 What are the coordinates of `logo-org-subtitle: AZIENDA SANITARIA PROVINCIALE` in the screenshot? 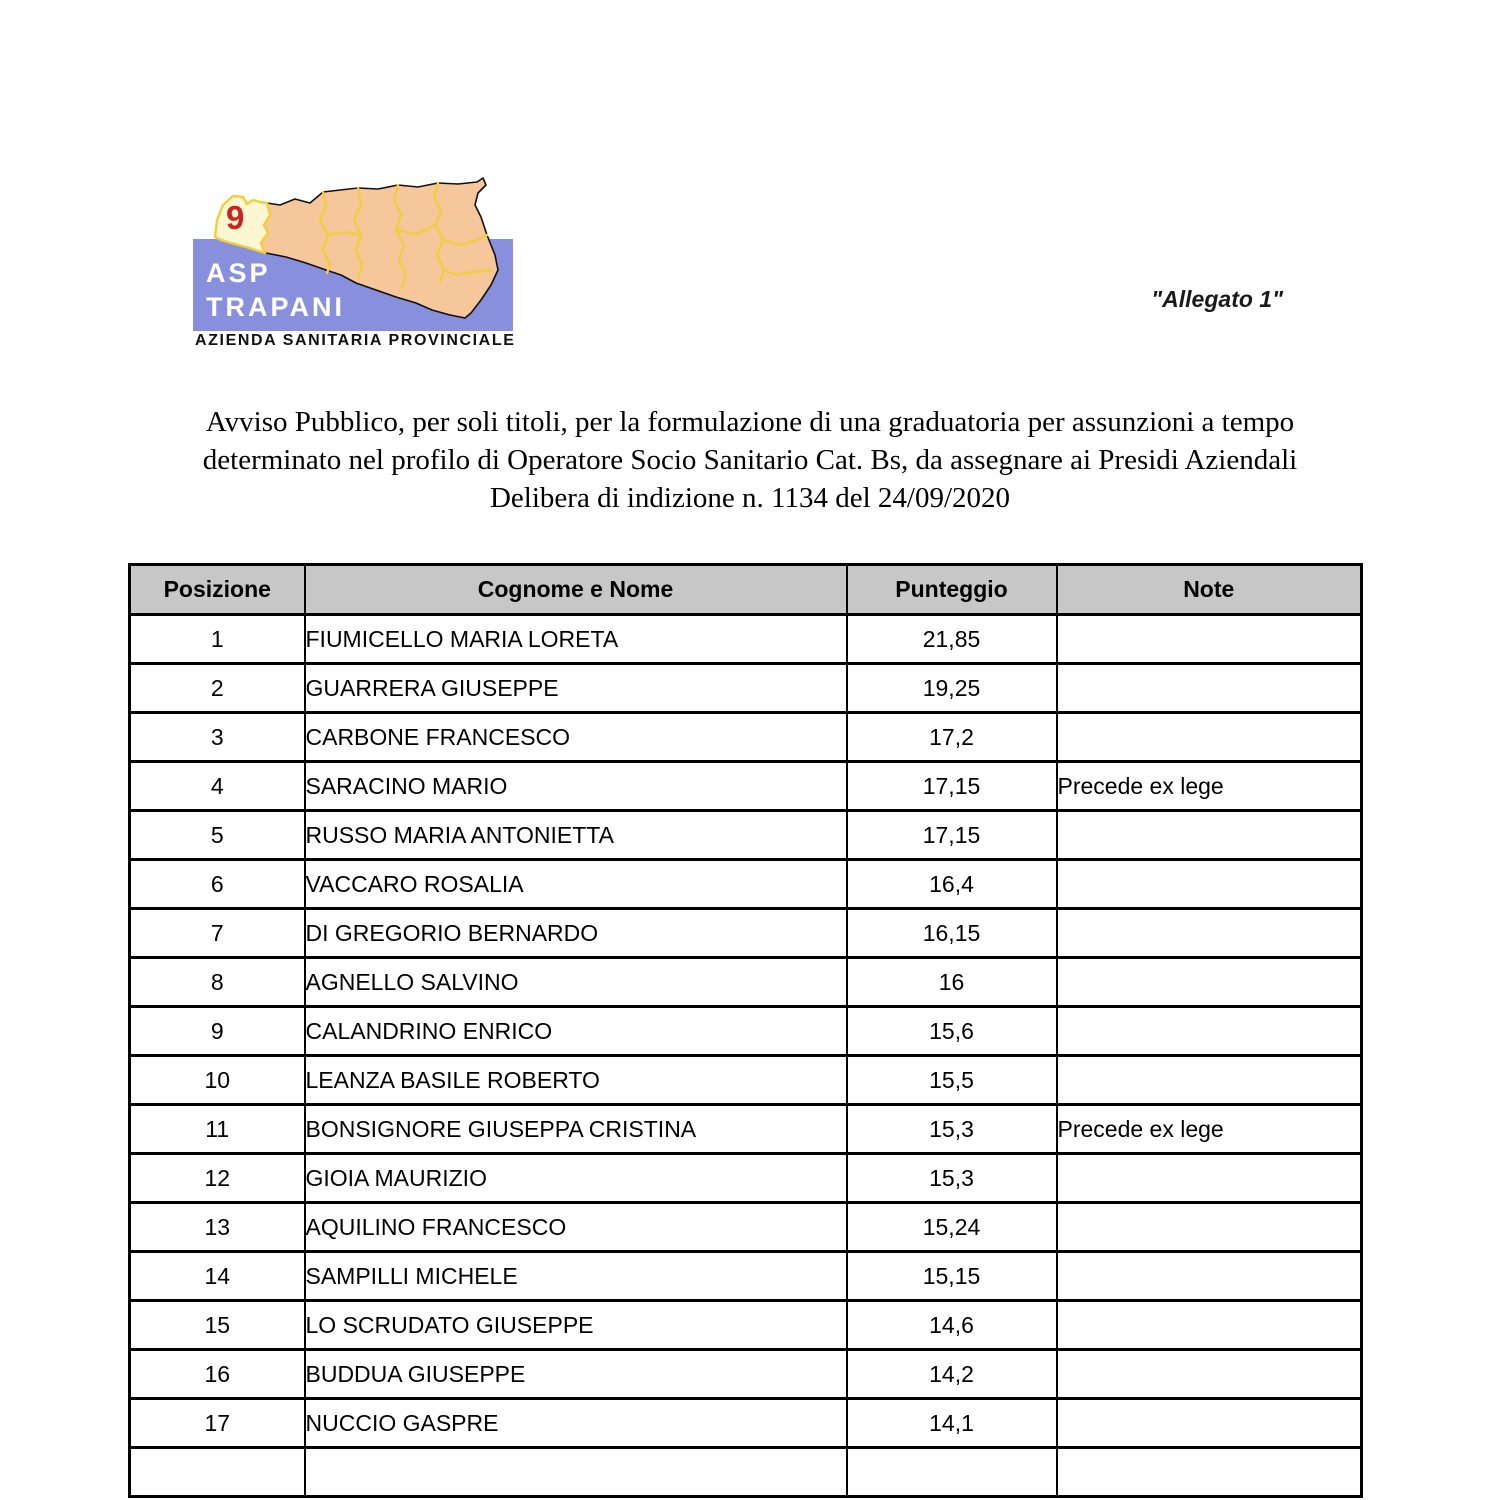 It's located at (355, 340).